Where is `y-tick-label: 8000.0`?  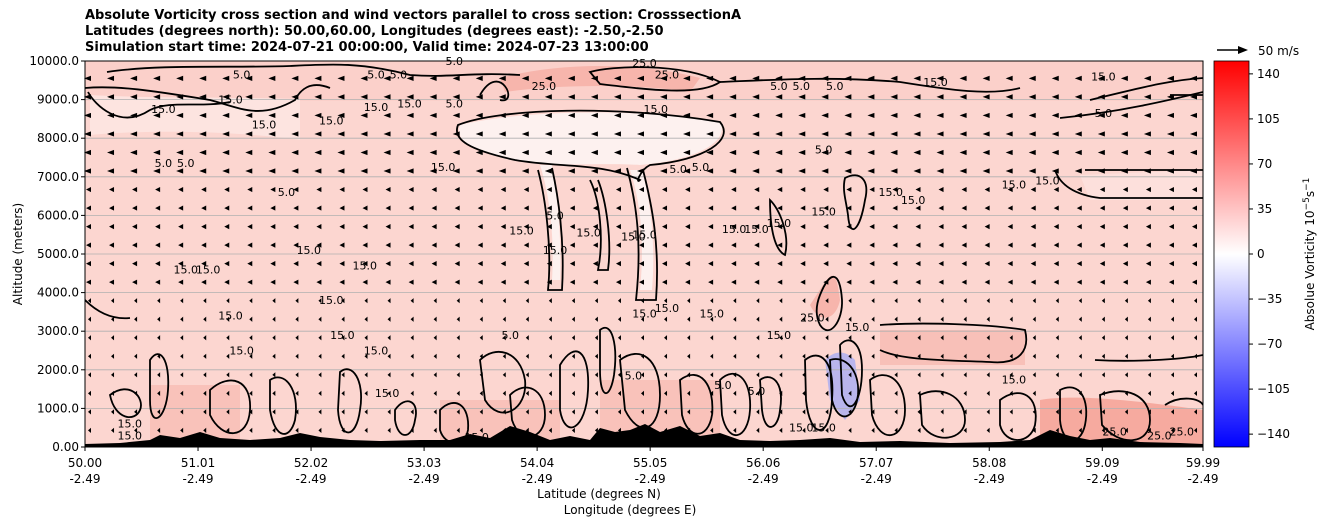
y-tick-label: 8000.0 is located at coordinates (58, 138).